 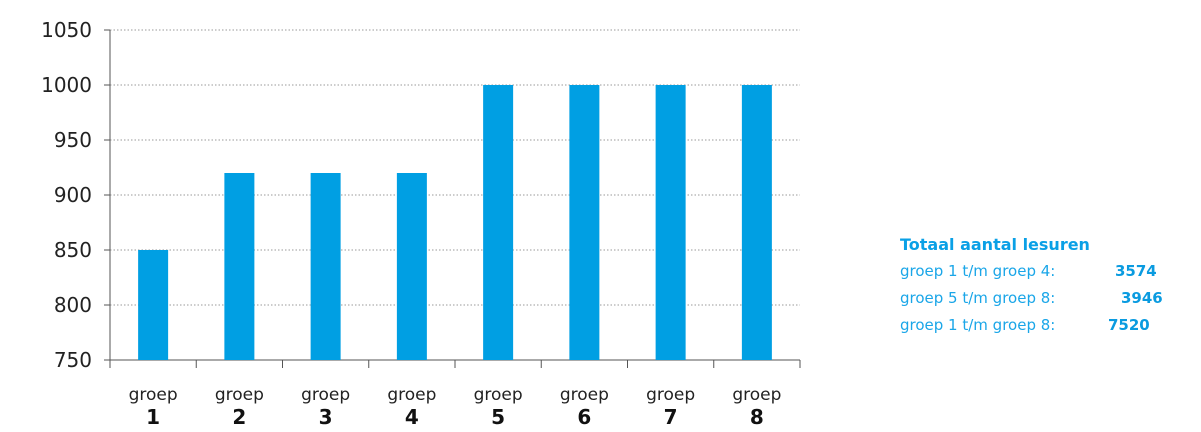 I want to click on x-tick-label-number: 3, so click(x=326, y=417).